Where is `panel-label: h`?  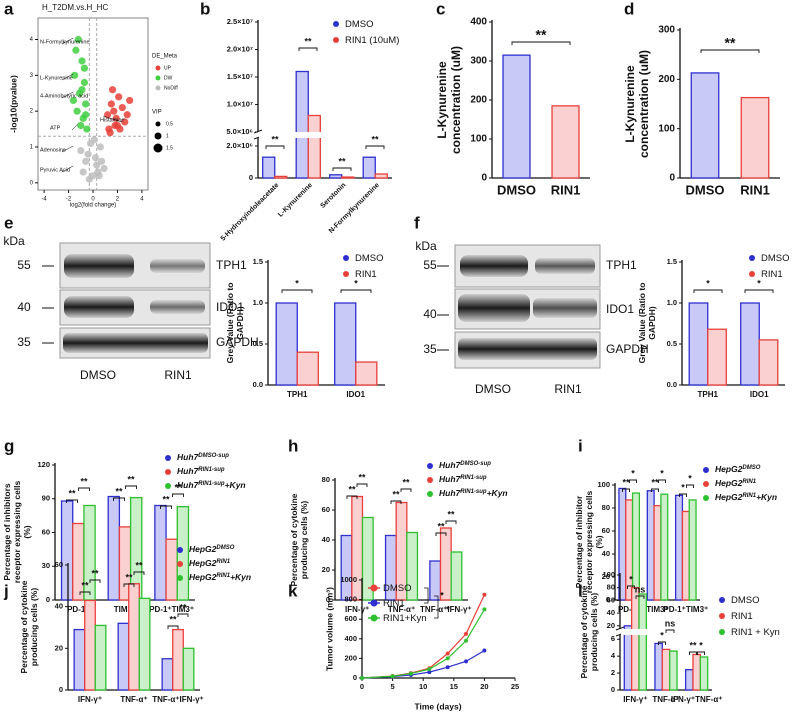 panel-label: h is located at coordinates (293, 445).